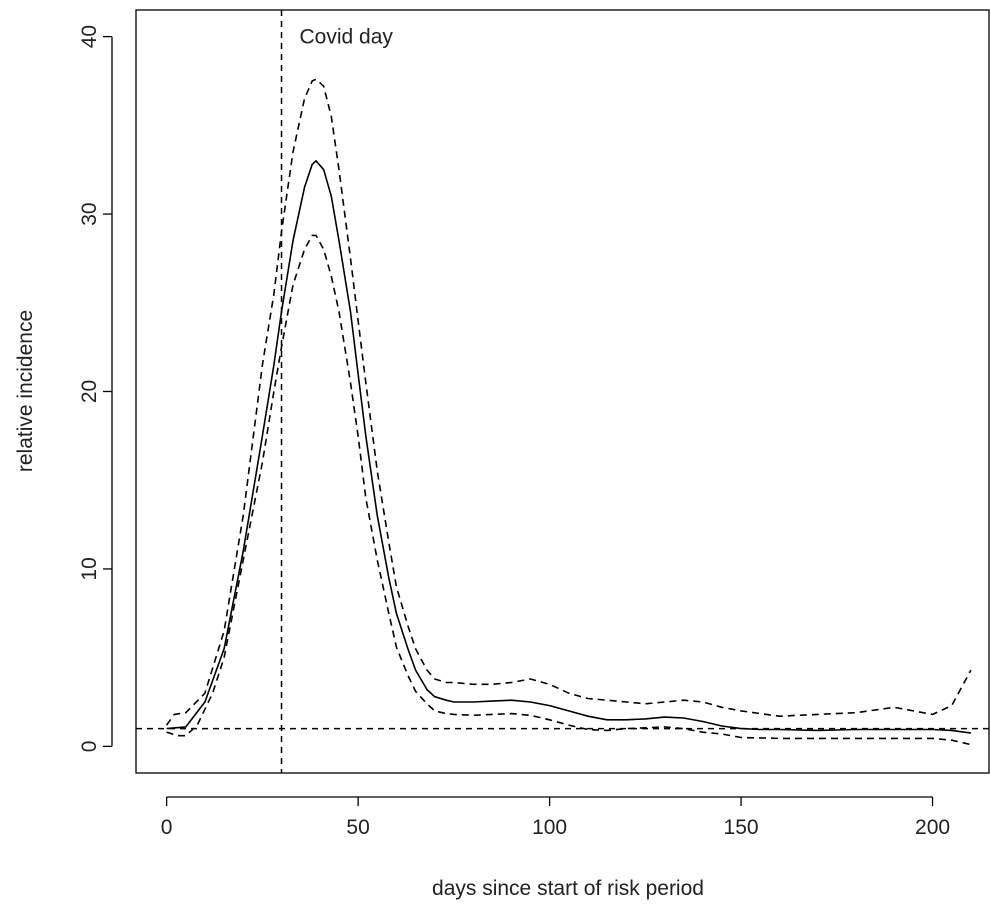  Describe the element at coordinates (89, 36) in the screenshot. I see `y-tick-label: 40` at that location.